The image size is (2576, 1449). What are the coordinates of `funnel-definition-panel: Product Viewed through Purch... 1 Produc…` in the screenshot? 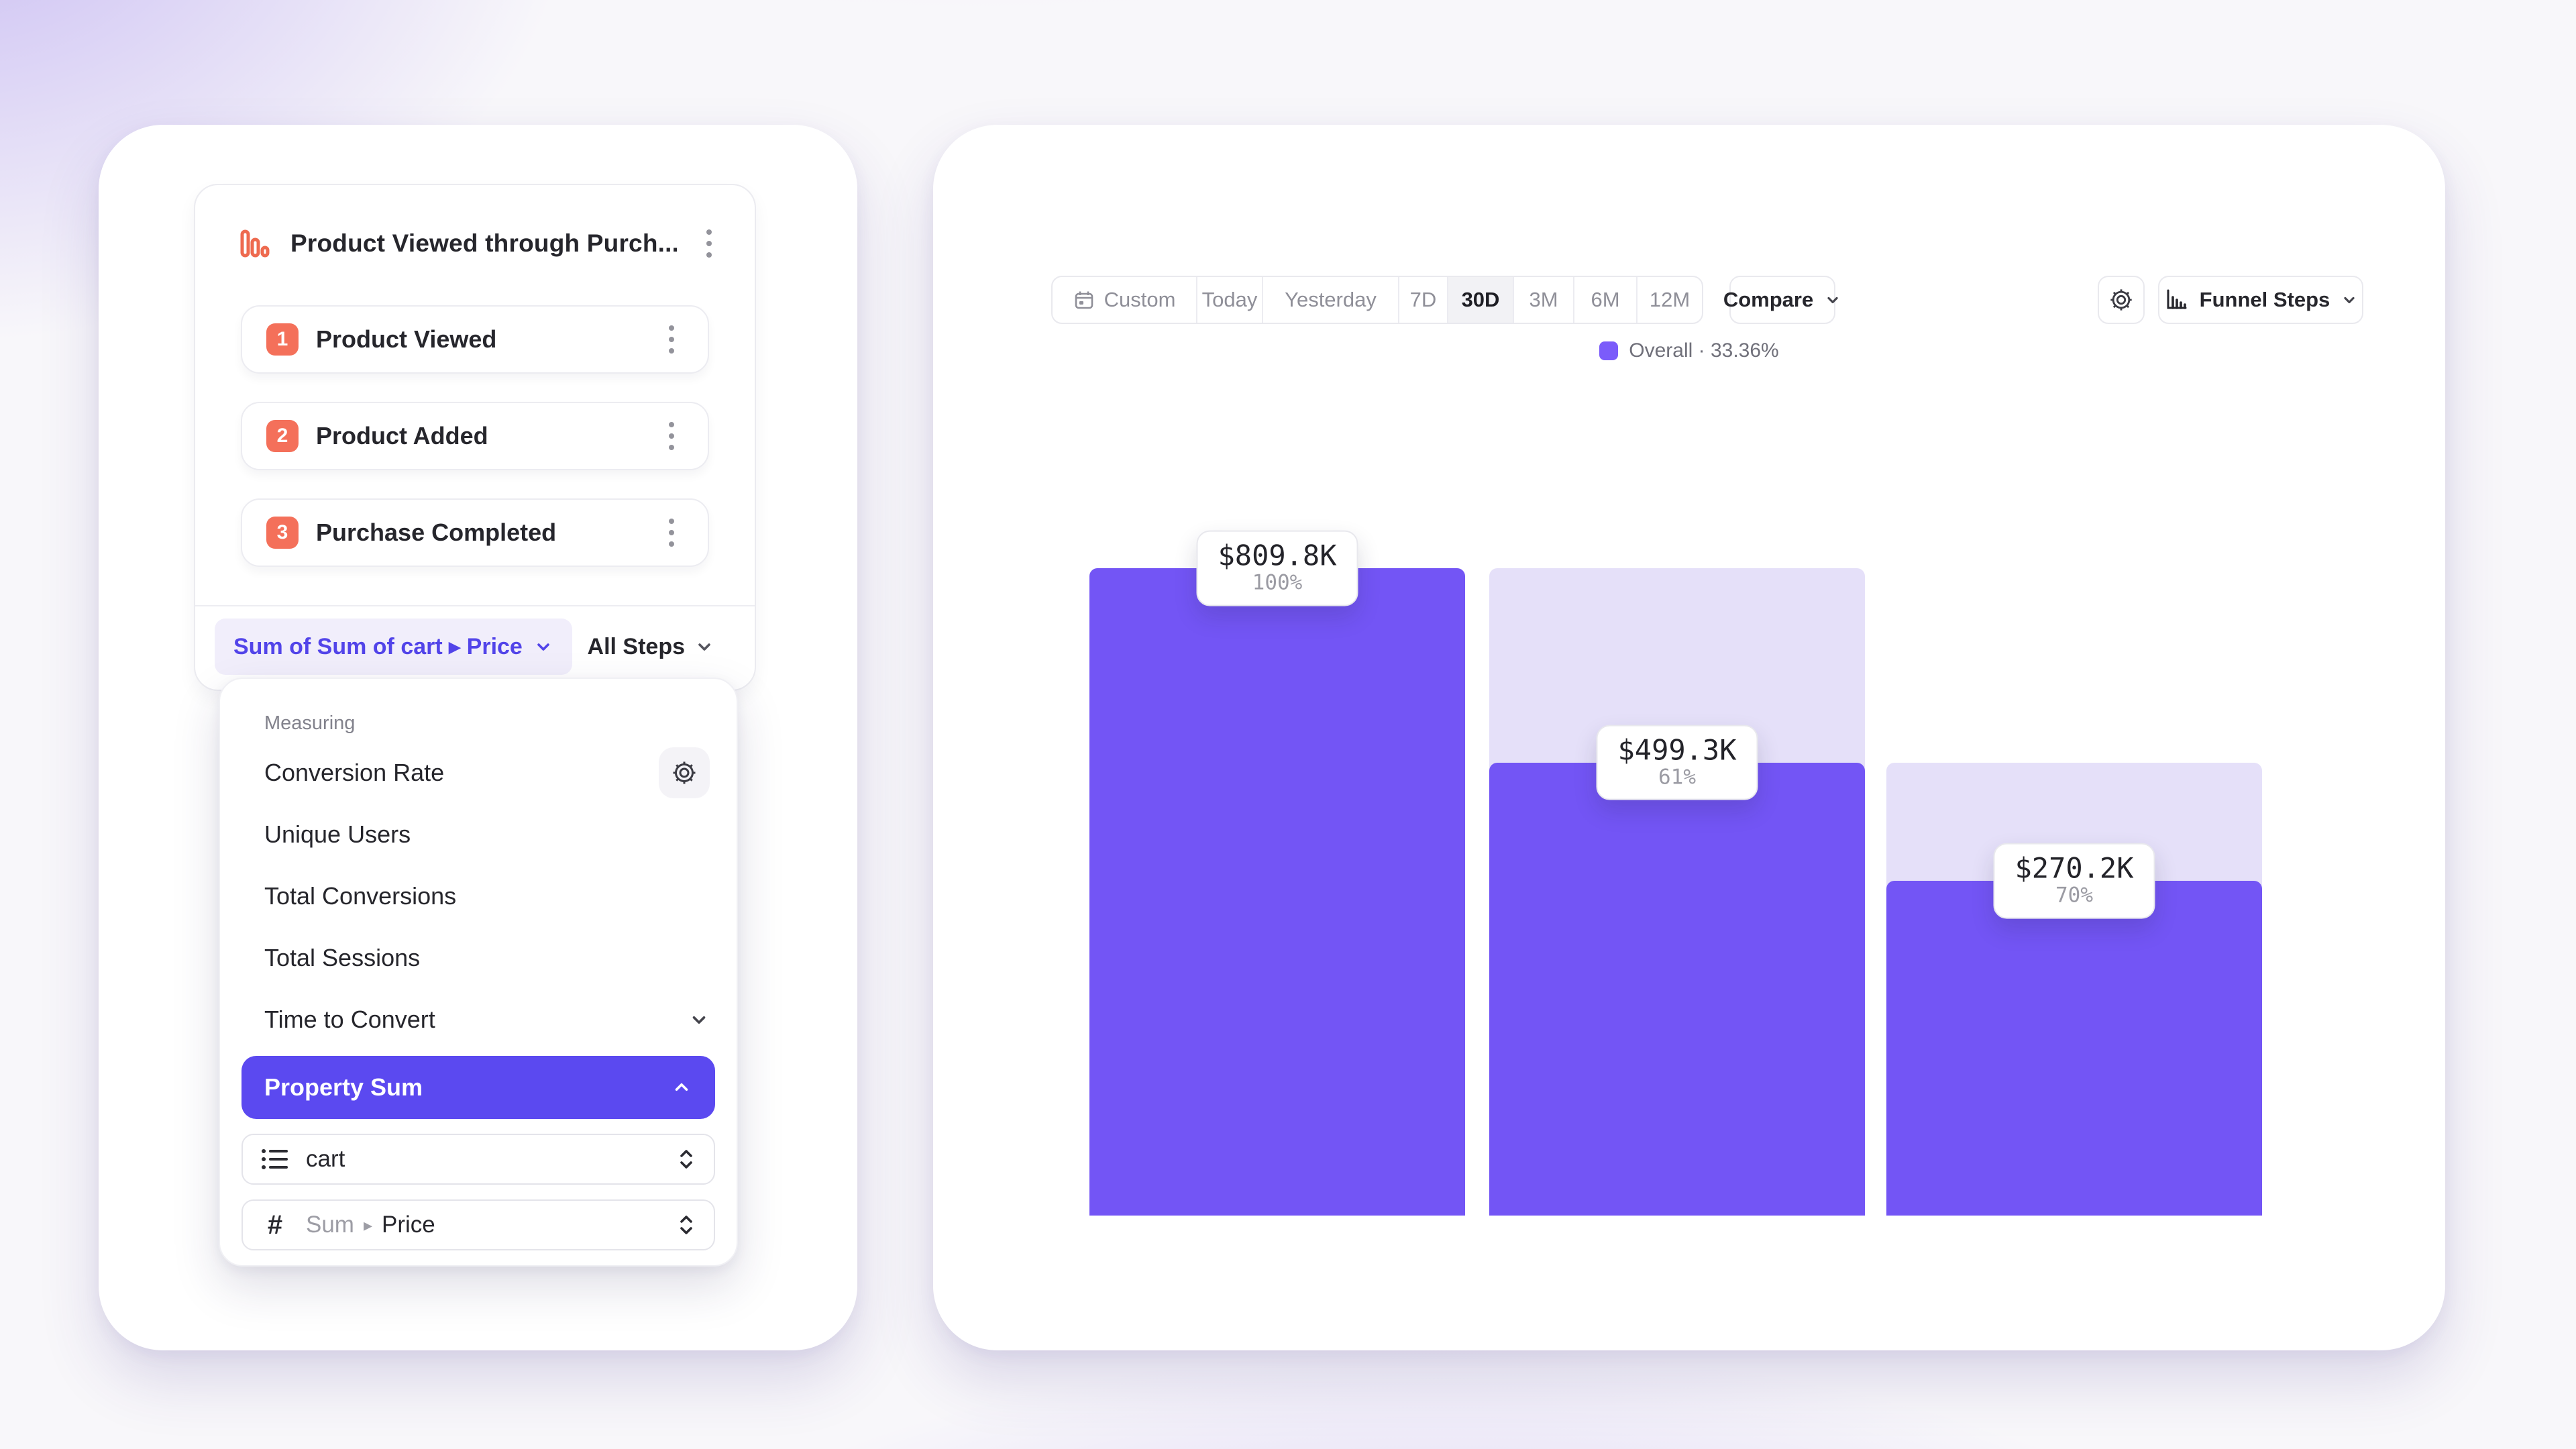 It's located at (475, 437).